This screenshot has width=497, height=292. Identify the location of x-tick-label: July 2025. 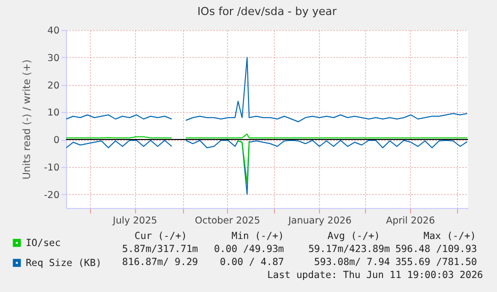
(135, 221).